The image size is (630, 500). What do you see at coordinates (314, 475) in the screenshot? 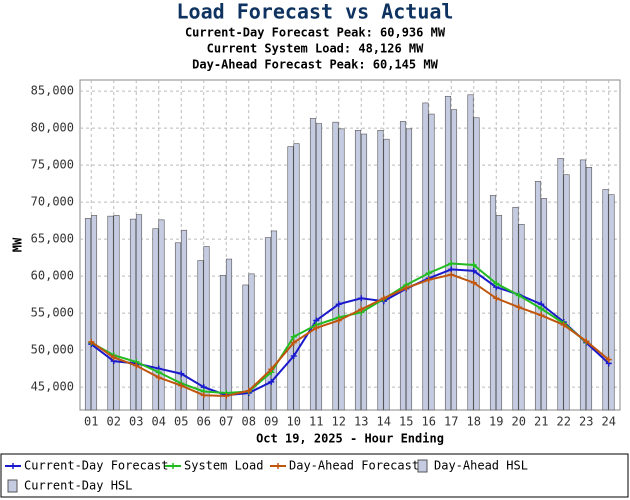
I see `legend-box` at bounding box center [314, 475].